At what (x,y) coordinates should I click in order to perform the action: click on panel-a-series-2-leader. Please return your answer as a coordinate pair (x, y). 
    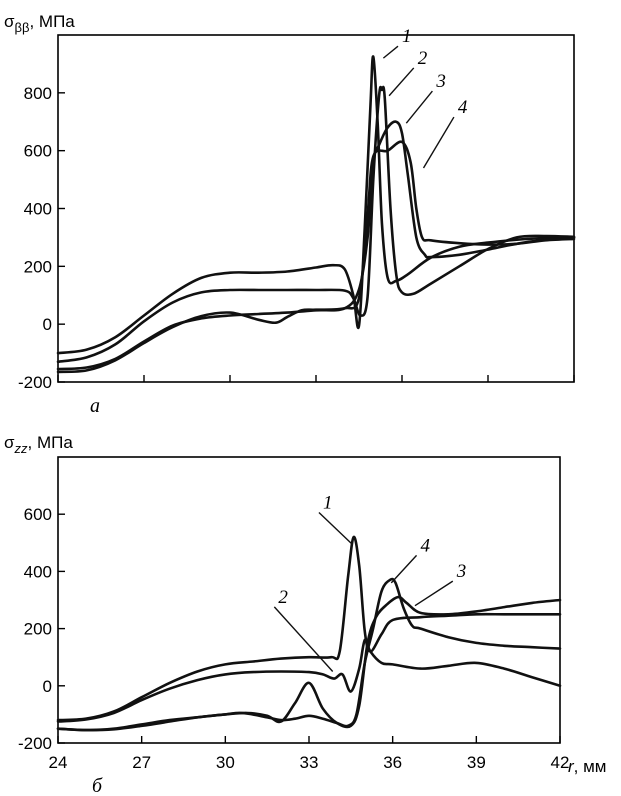
    Looking at the image, I should click on (401, 82).